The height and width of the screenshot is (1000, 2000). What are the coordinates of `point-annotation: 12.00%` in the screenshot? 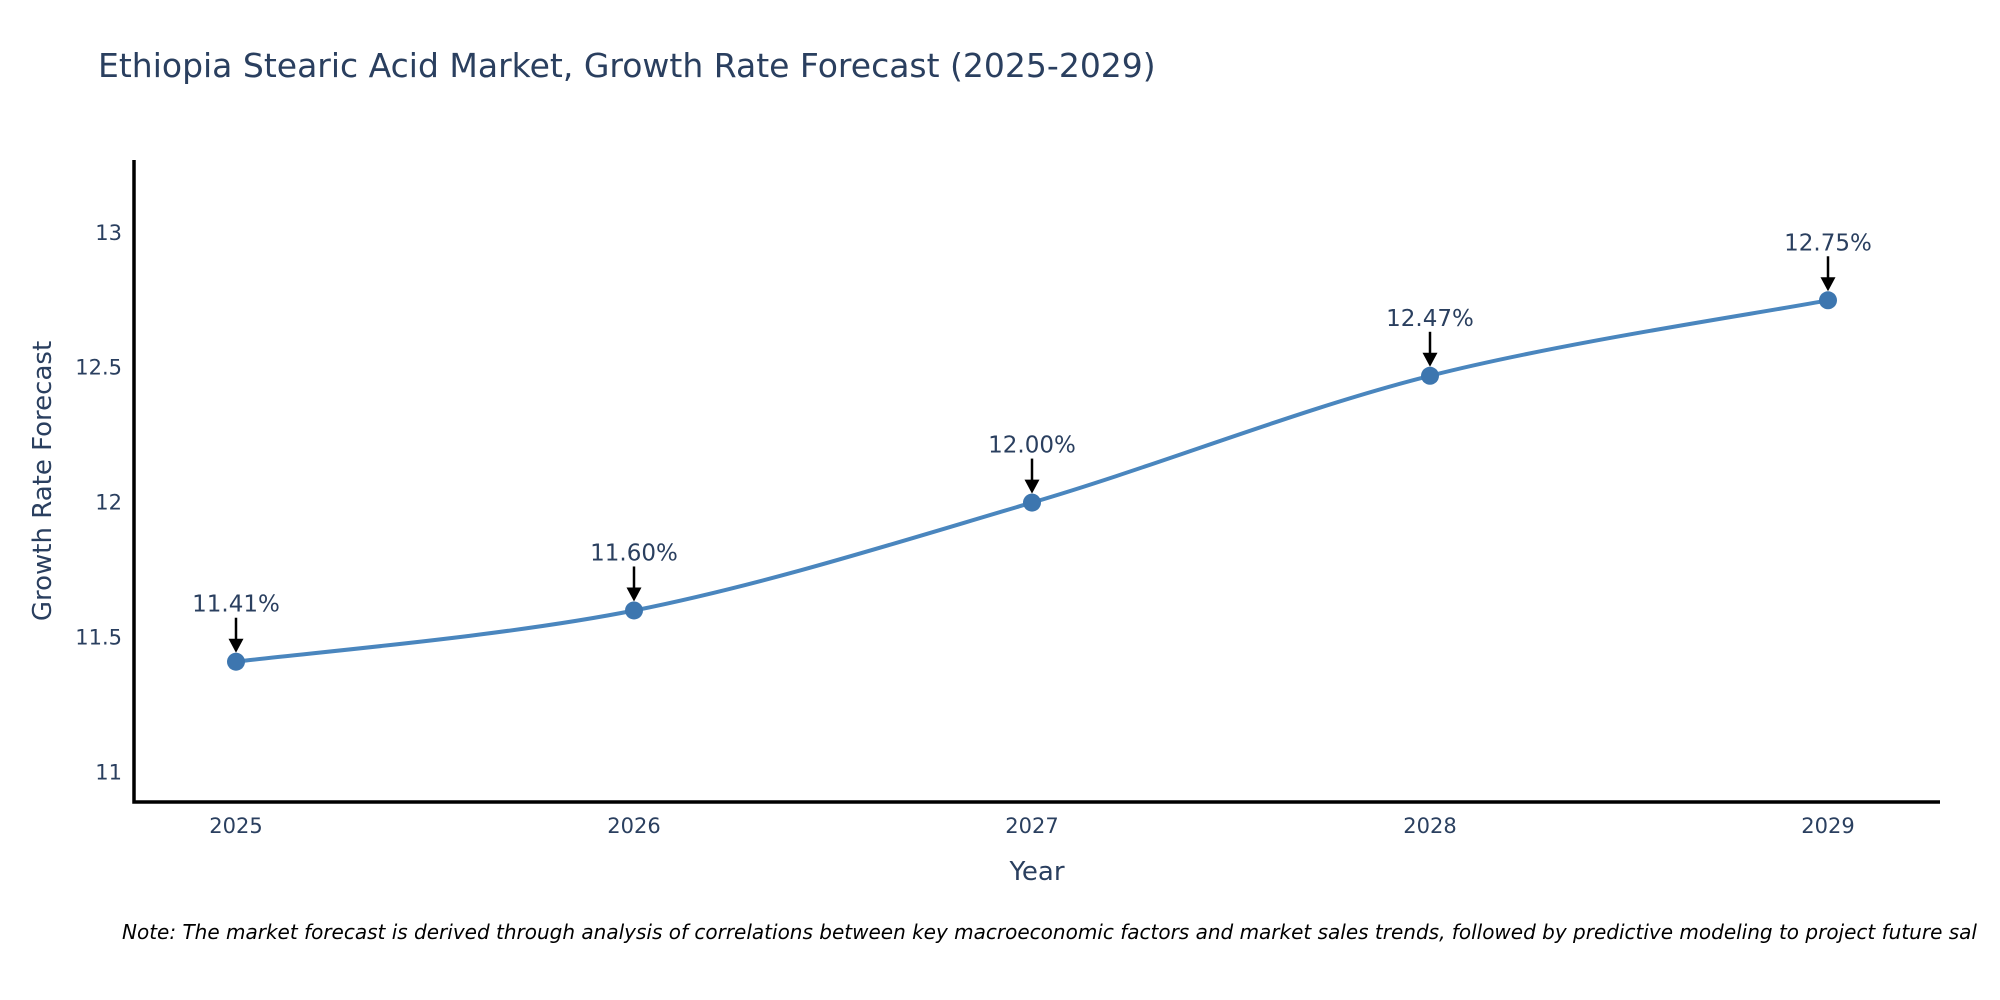 It's located at (1032, 446).